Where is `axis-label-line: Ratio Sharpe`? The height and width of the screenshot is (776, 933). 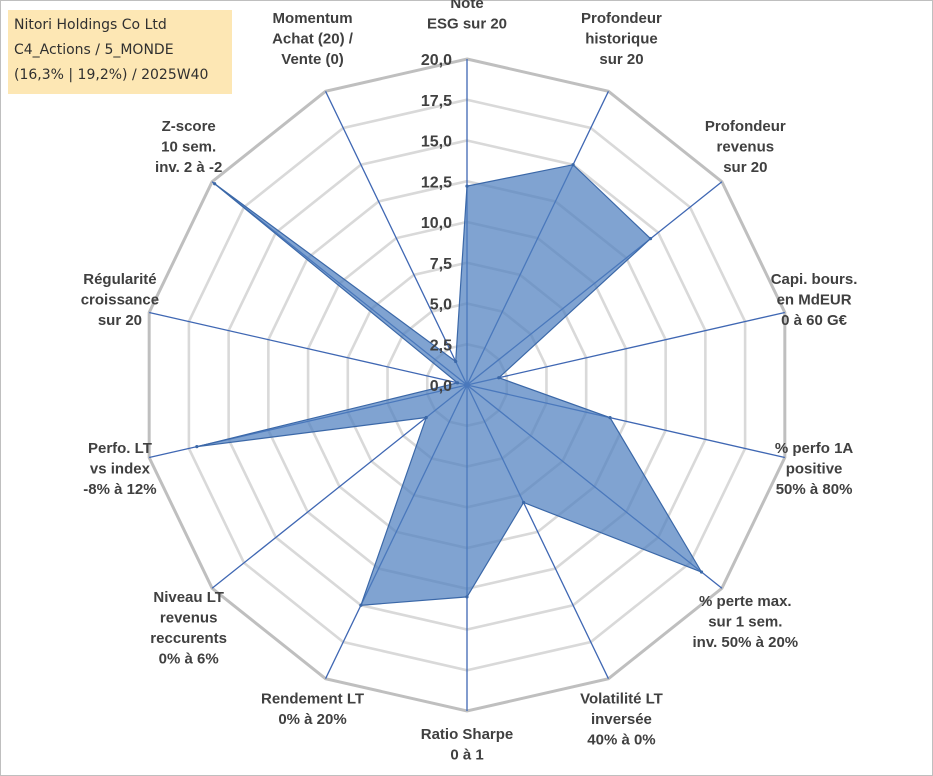 axis-label-line: Ratio Sharpe is located at coordinates (467, 734).